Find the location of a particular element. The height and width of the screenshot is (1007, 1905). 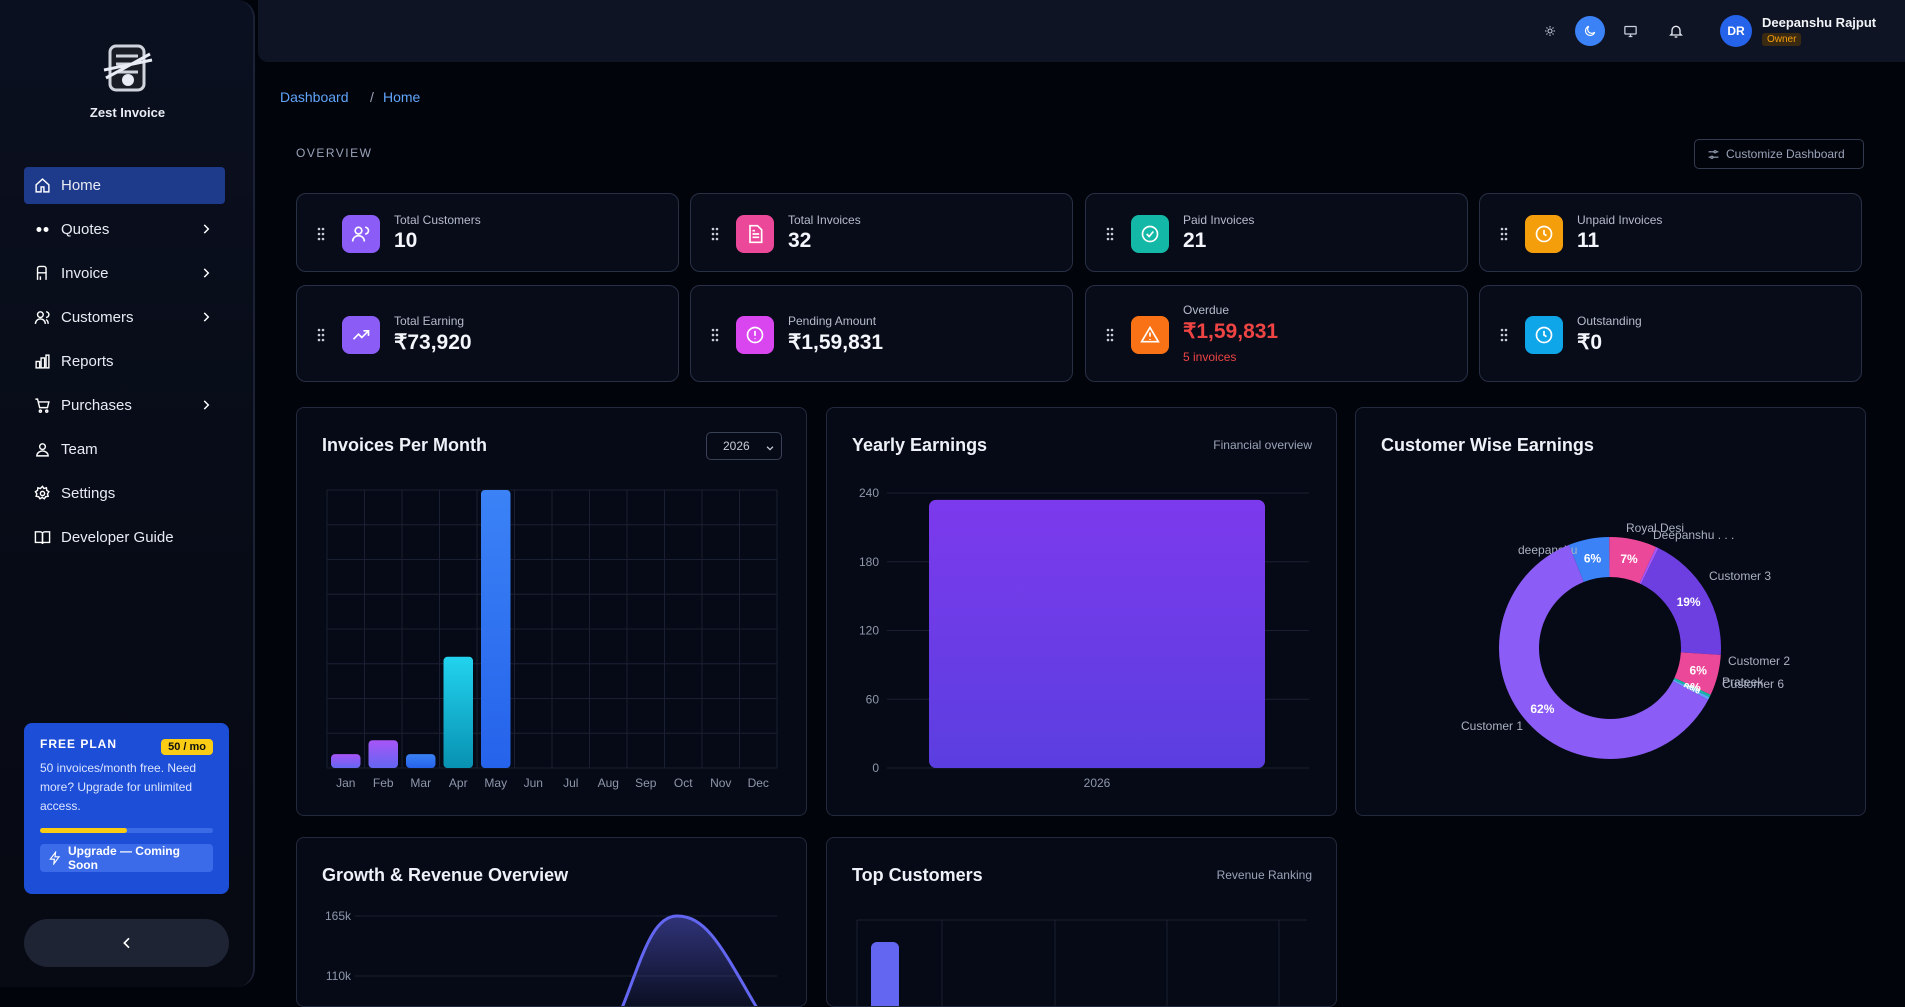

dark-theme-button is located at coordinates (1590, 31).